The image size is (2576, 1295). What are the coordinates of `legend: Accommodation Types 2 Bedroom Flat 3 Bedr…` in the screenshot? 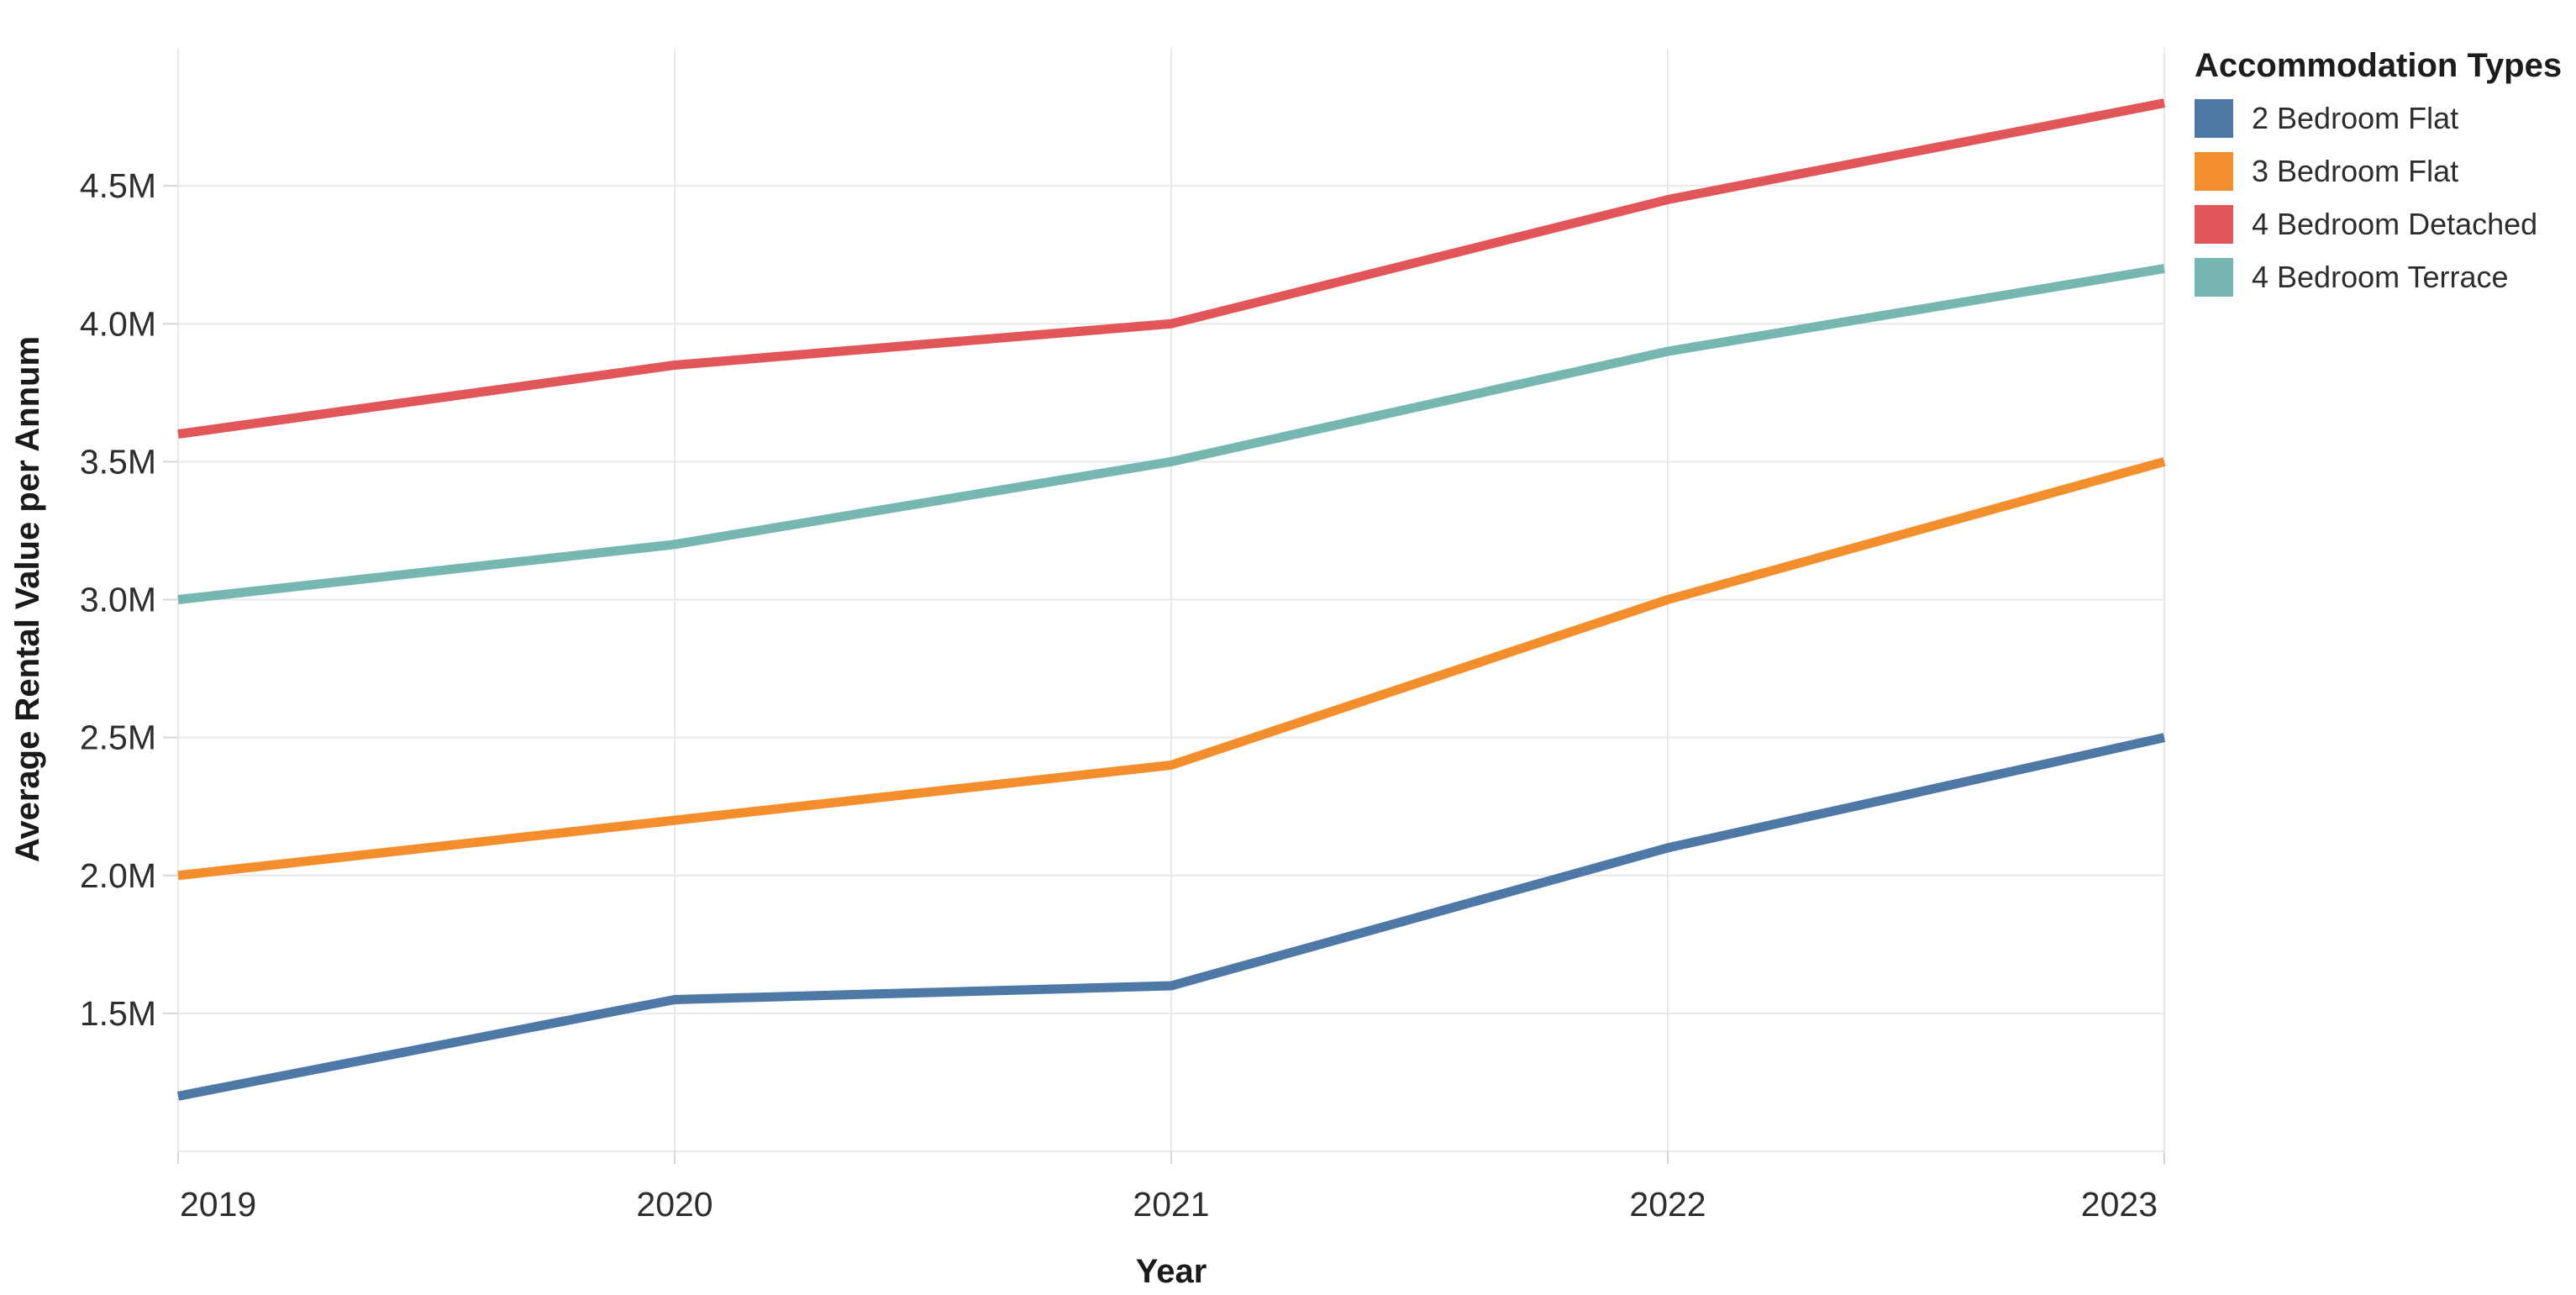 It's located at (2384, 179).